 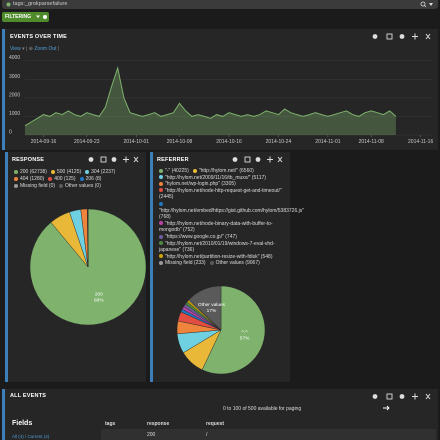 What do you see at coordinates (371, 142) in the screenshot?
I see `x-tick-label: 2014-11-08` at bounding box center [371, 142].